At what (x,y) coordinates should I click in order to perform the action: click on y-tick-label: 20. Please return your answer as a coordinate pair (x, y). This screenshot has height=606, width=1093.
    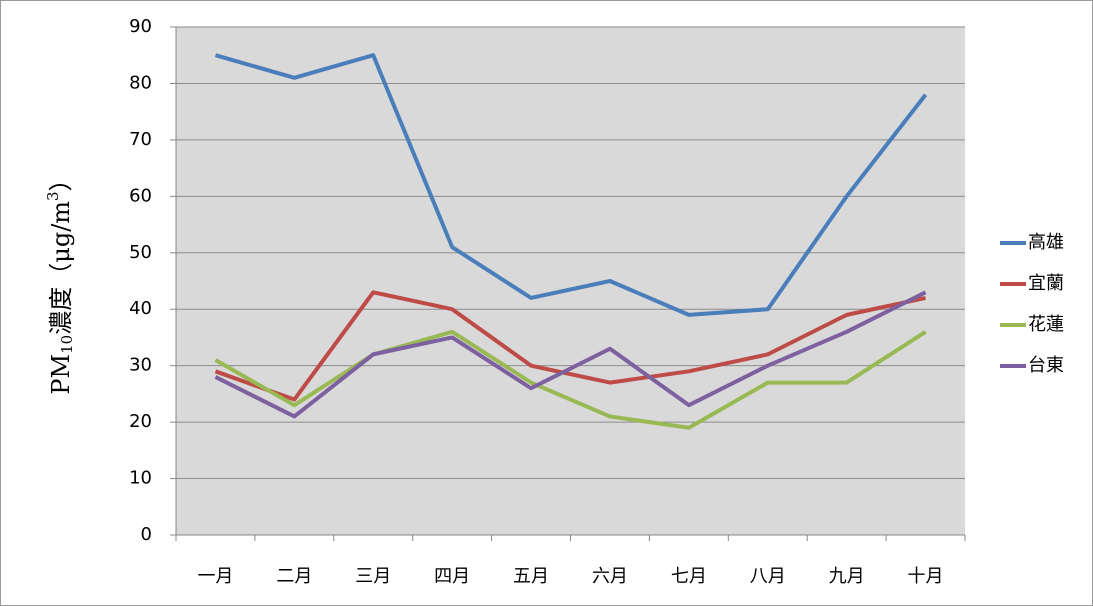
    Looking at the image, I should click on (140, 421).